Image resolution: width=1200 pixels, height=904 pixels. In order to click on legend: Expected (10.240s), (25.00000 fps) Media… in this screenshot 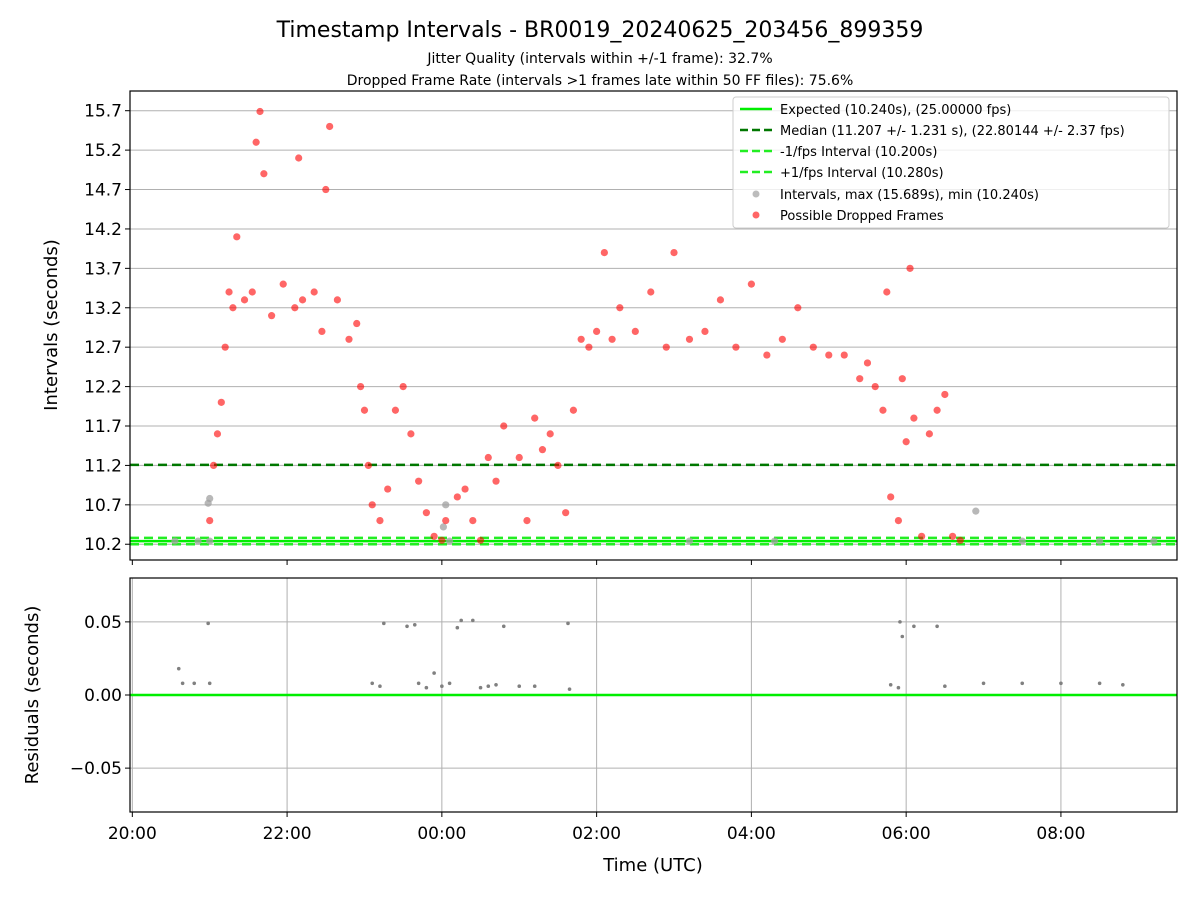, I will do `click(951, 162)`.